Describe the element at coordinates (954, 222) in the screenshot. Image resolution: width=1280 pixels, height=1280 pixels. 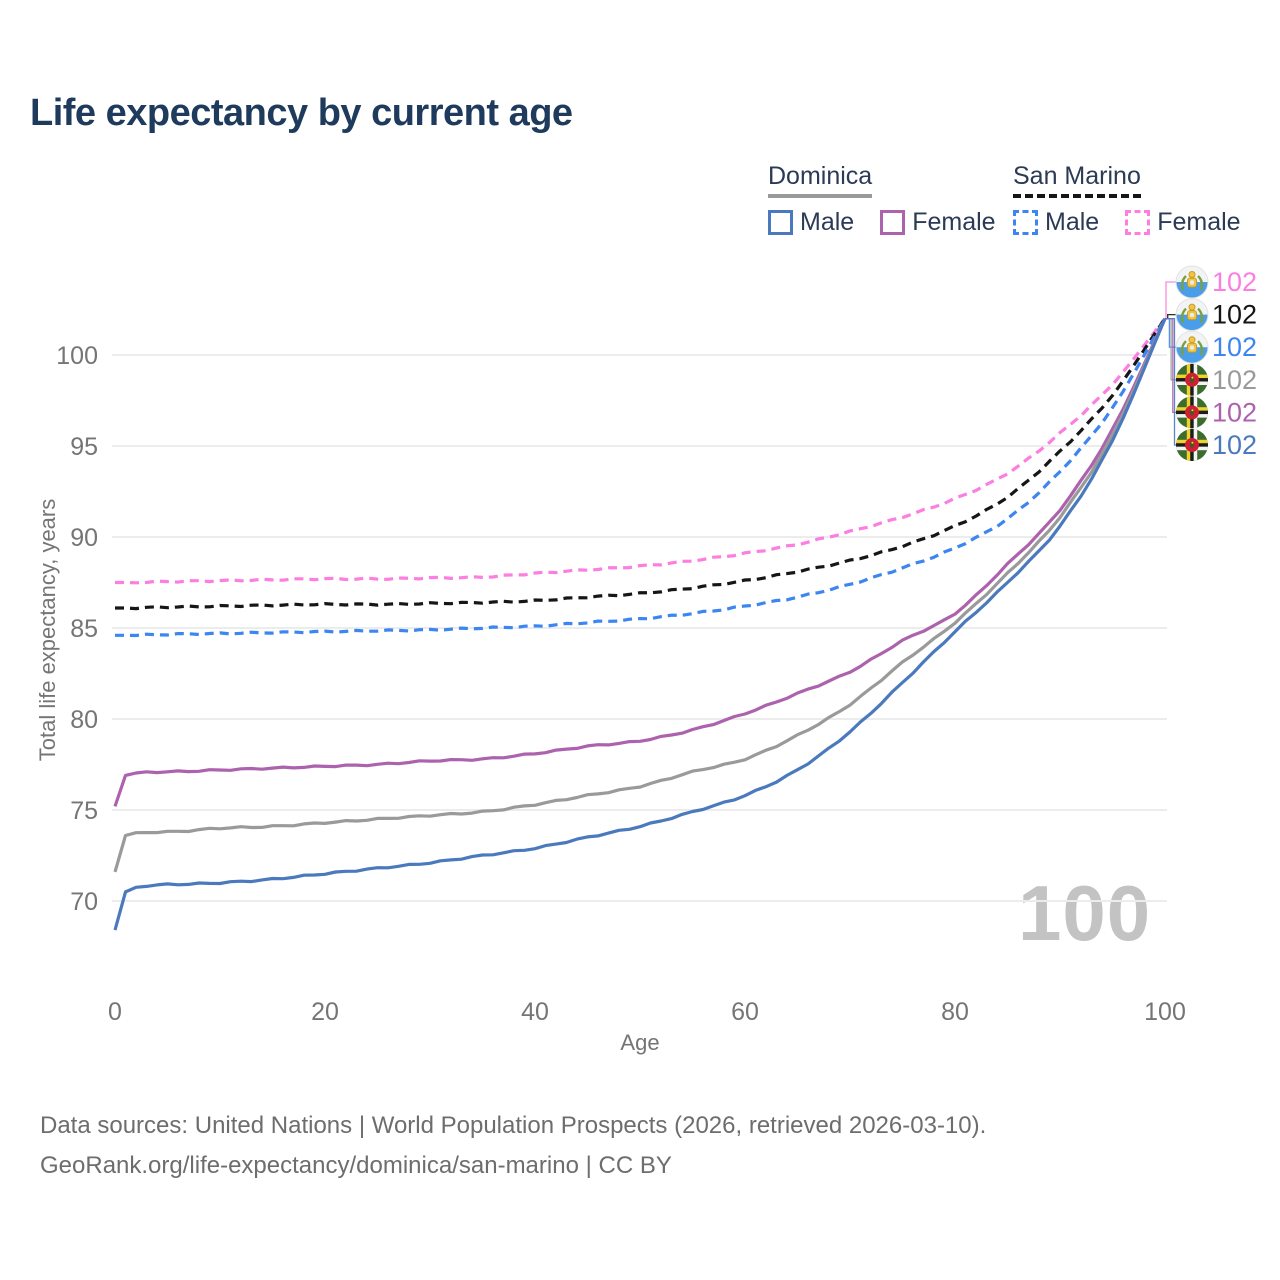
I see `dominica-female-label: Female` at that location.